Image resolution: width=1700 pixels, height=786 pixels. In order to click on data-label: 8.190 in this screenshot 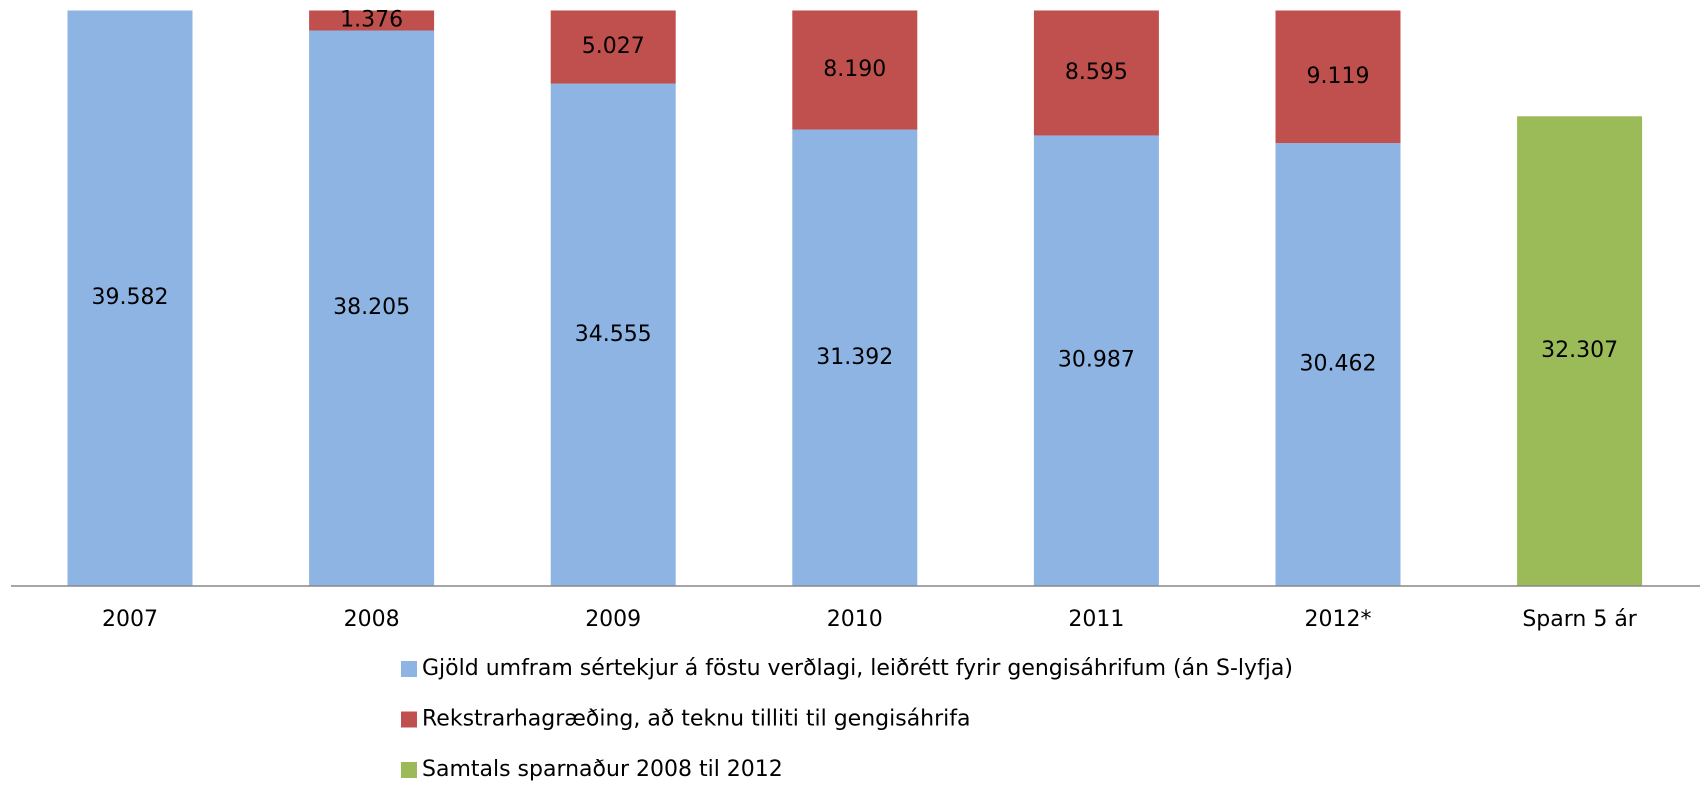, I will do `click(854, 69)`.